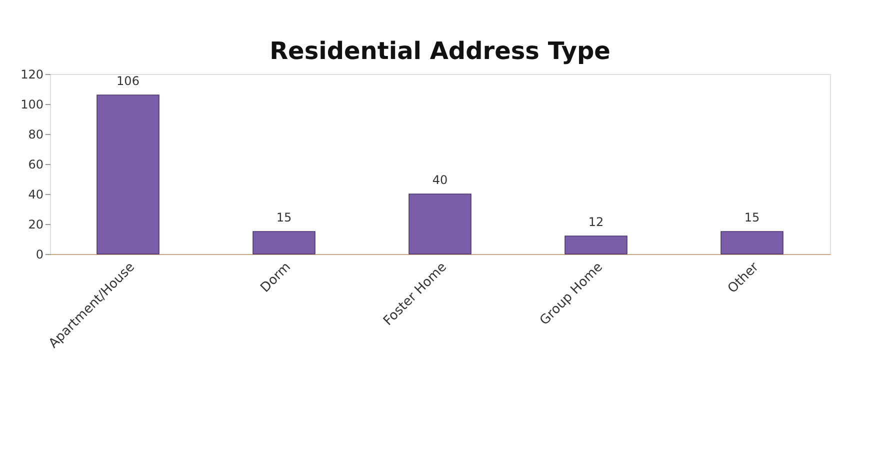  Describe the element at coordinates (596, 222) in the screenshot. I see `data-label: 12` at that location.